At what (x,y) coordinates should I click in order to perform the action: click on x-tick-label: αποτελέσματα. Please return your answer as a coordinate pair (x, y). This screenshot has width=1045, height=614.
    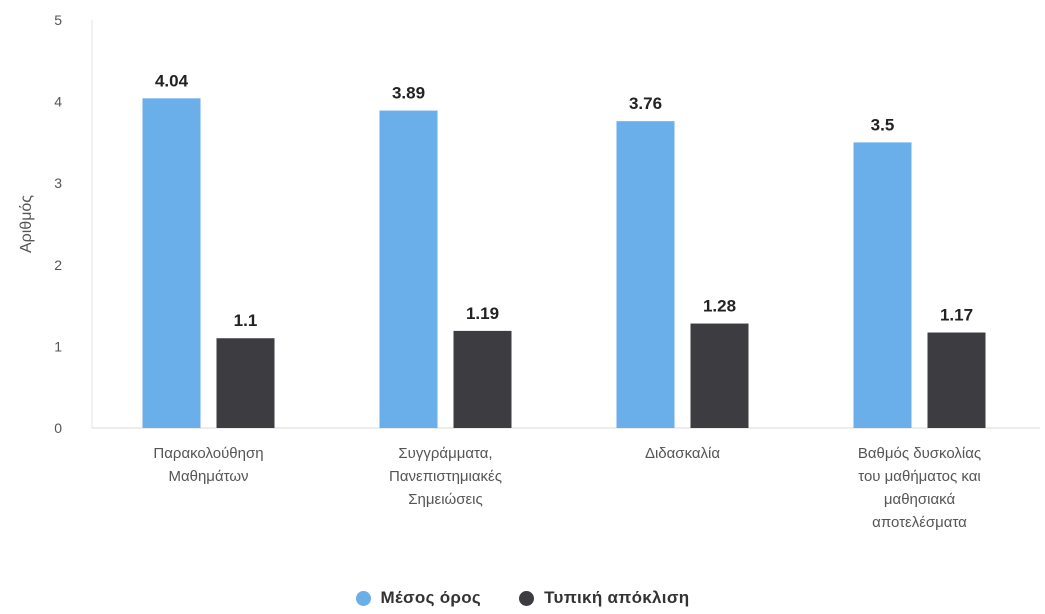
    Looking at the image, I should click on (919, 522).